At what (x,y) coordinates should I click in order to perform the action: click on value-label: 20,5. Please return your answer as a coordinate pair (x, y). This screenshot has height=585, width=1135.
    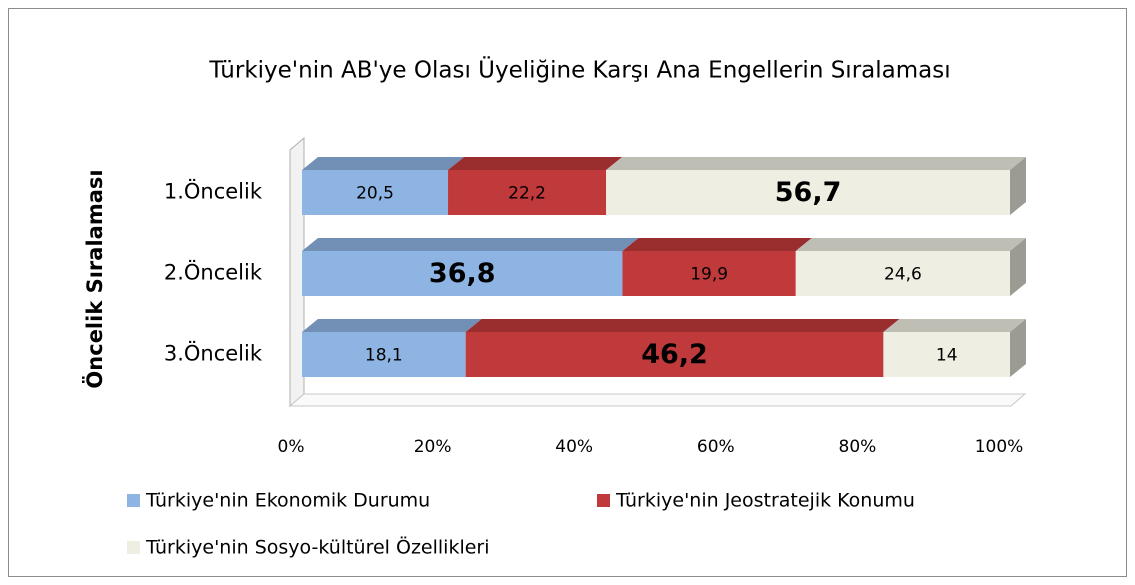
    Looking at the image, I should click on (375, 194).